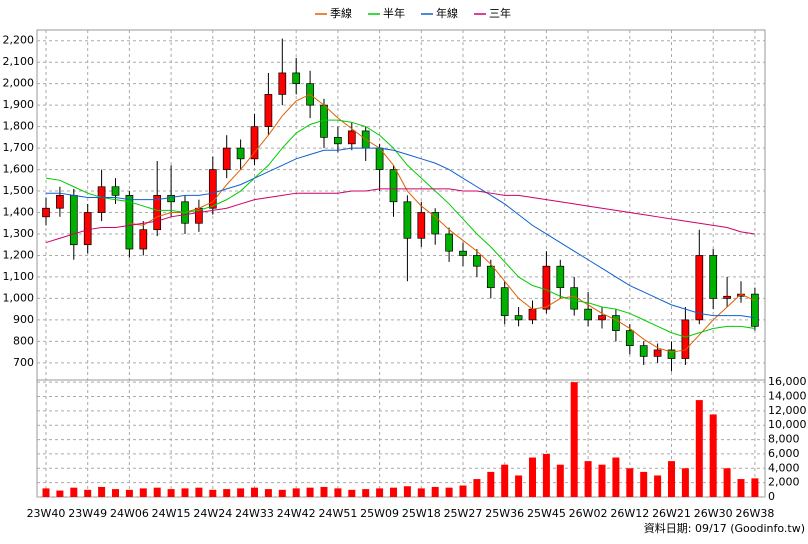  I want to click on legend-label: 半年, so click(394, 13).